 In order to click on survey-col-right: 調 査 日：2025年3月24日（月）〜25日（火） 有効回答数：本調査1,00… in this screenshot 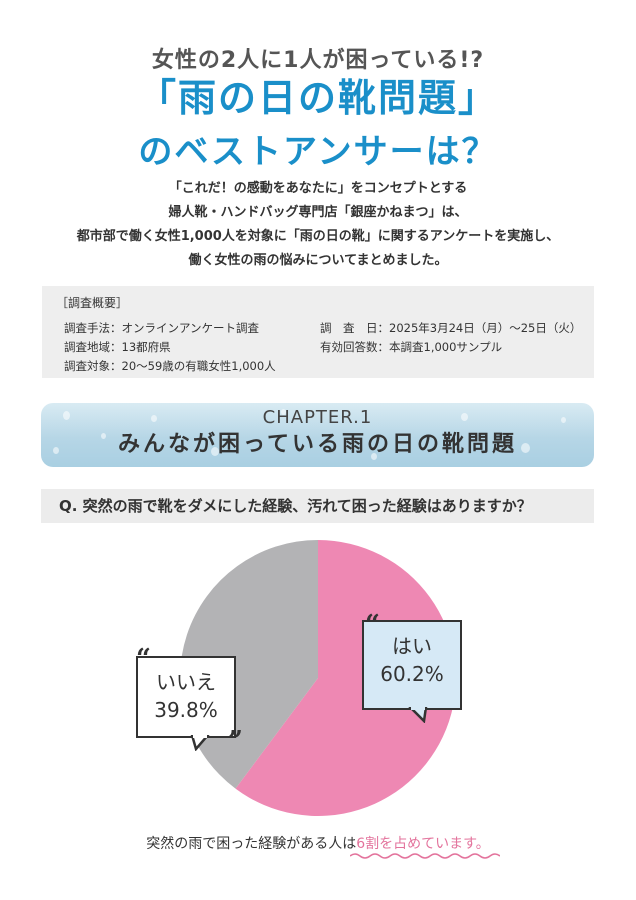, I will do `click(447, 347)`.